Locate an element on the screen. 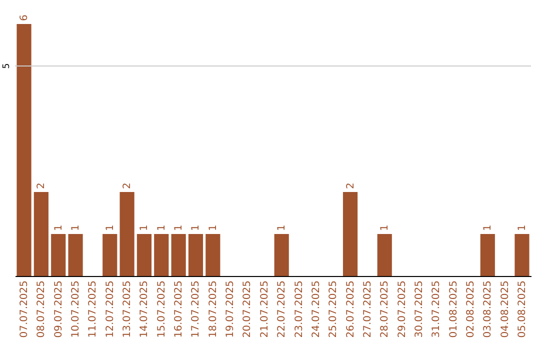 The height and width of the screenshot is (340, 540). x-tick-label: 07.07.2025 is located at coordinates (24, 309).